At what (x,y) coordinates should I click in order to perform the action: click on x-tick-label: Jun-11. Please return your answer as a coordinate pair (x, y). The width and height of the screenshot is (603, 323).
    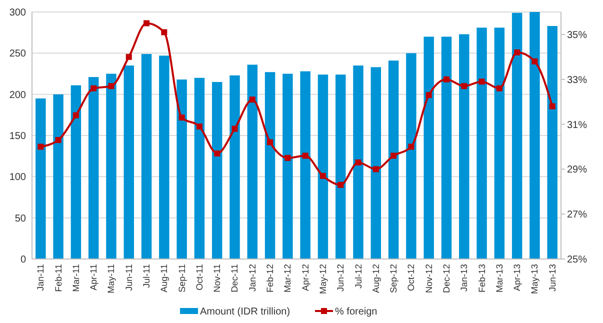
    Looking at the image, I should click on (129, 277).